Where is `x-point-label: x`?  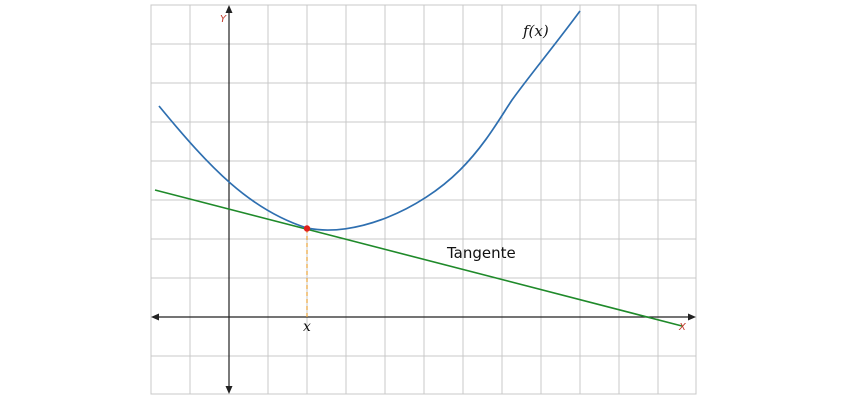
x-point-label: x is located at coordinates (307, 327).